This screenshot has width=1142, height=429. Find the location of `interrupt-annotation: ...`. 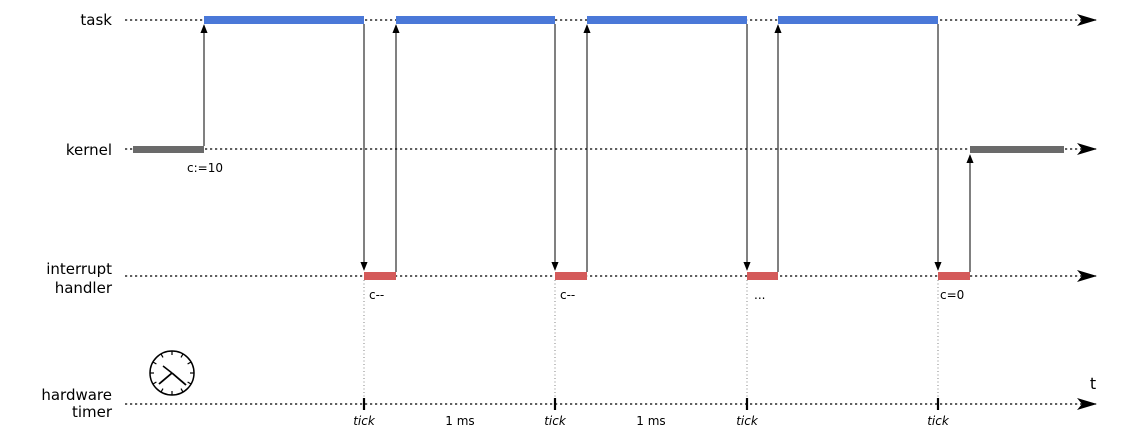

interrupt-annotation: ... is located at coordinates (759, 295).